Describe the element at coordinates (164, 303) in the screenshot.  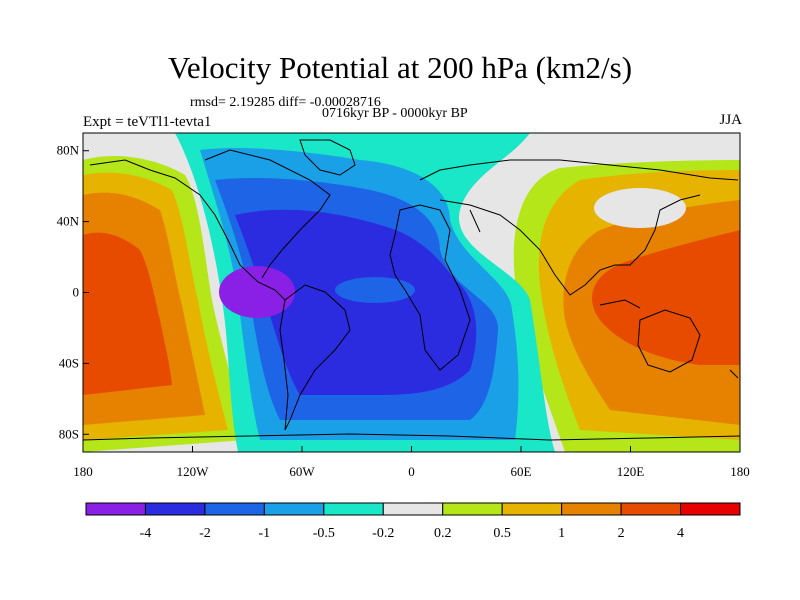
I see `positive-lobe-west` at that location.